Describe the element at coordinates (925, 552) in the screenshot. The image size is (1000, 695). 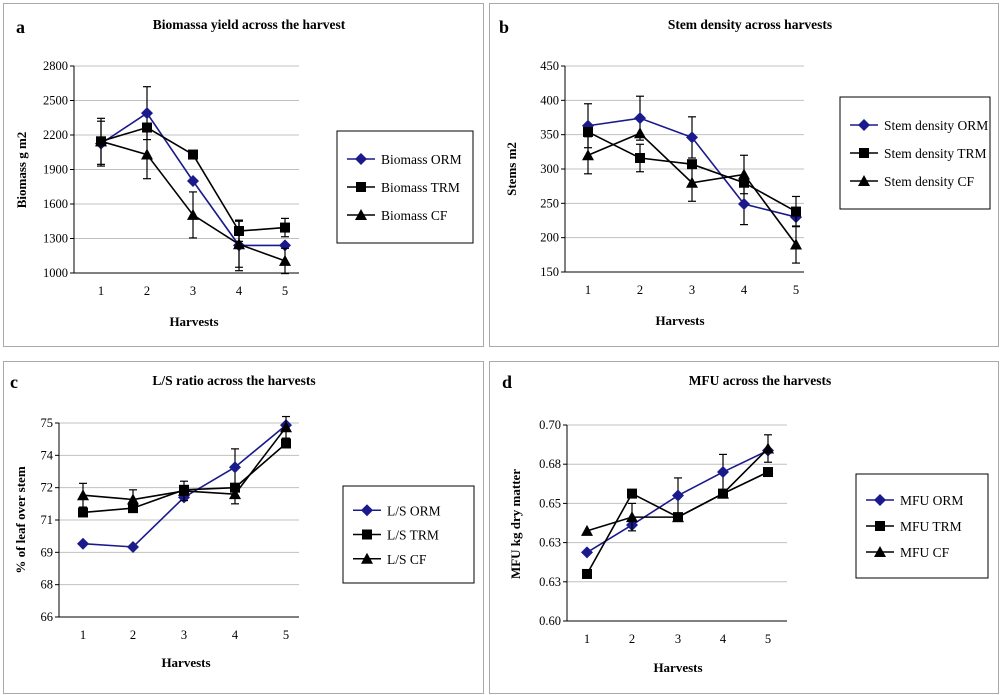
I see `legend-label: MFU CF` at that location.